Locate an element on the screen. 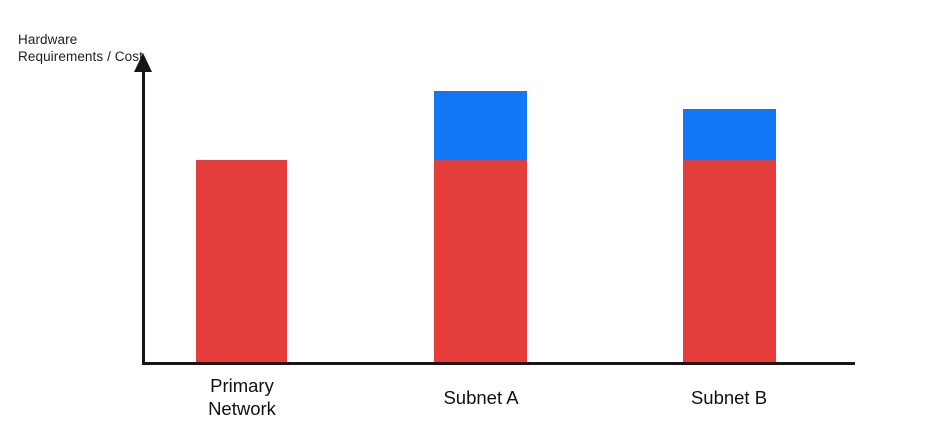 Image resolution: width=933 pixels, height=437 pixels. y-axis-line is located at coordinates (143, 216).